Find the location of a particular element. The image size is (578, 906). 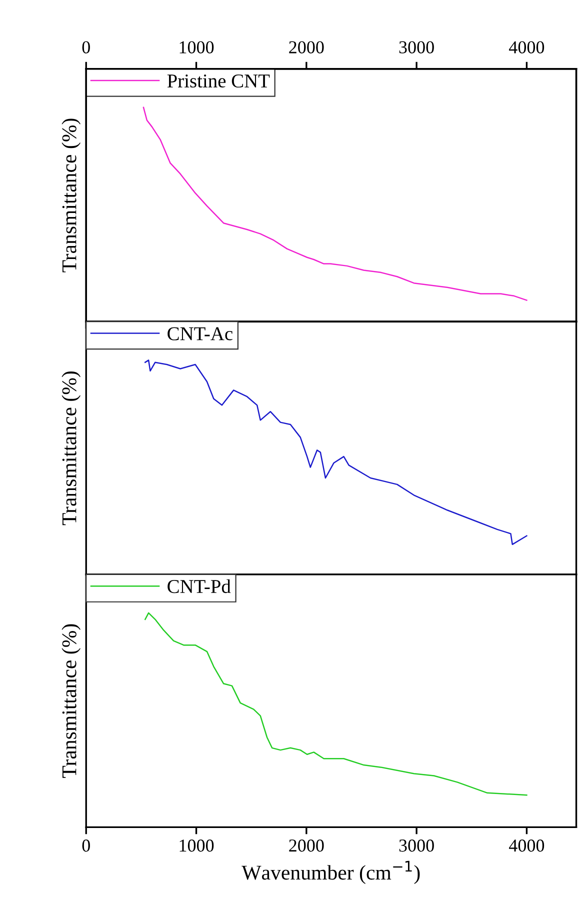

x-tick-label: 2000 is located at coordinates (306, 846).